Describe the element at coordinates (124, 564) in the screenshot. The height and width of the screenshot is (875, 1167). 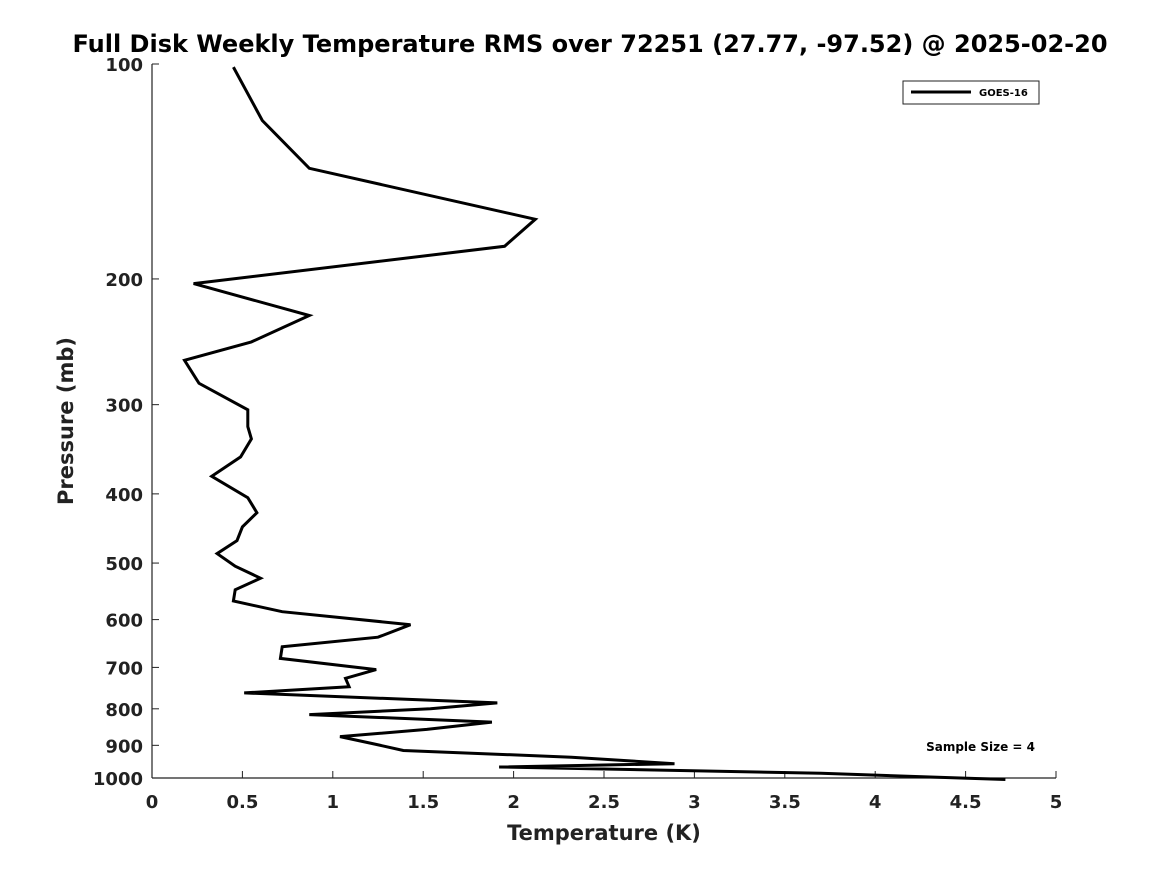
I see `y-tick-label: 500` at that location.